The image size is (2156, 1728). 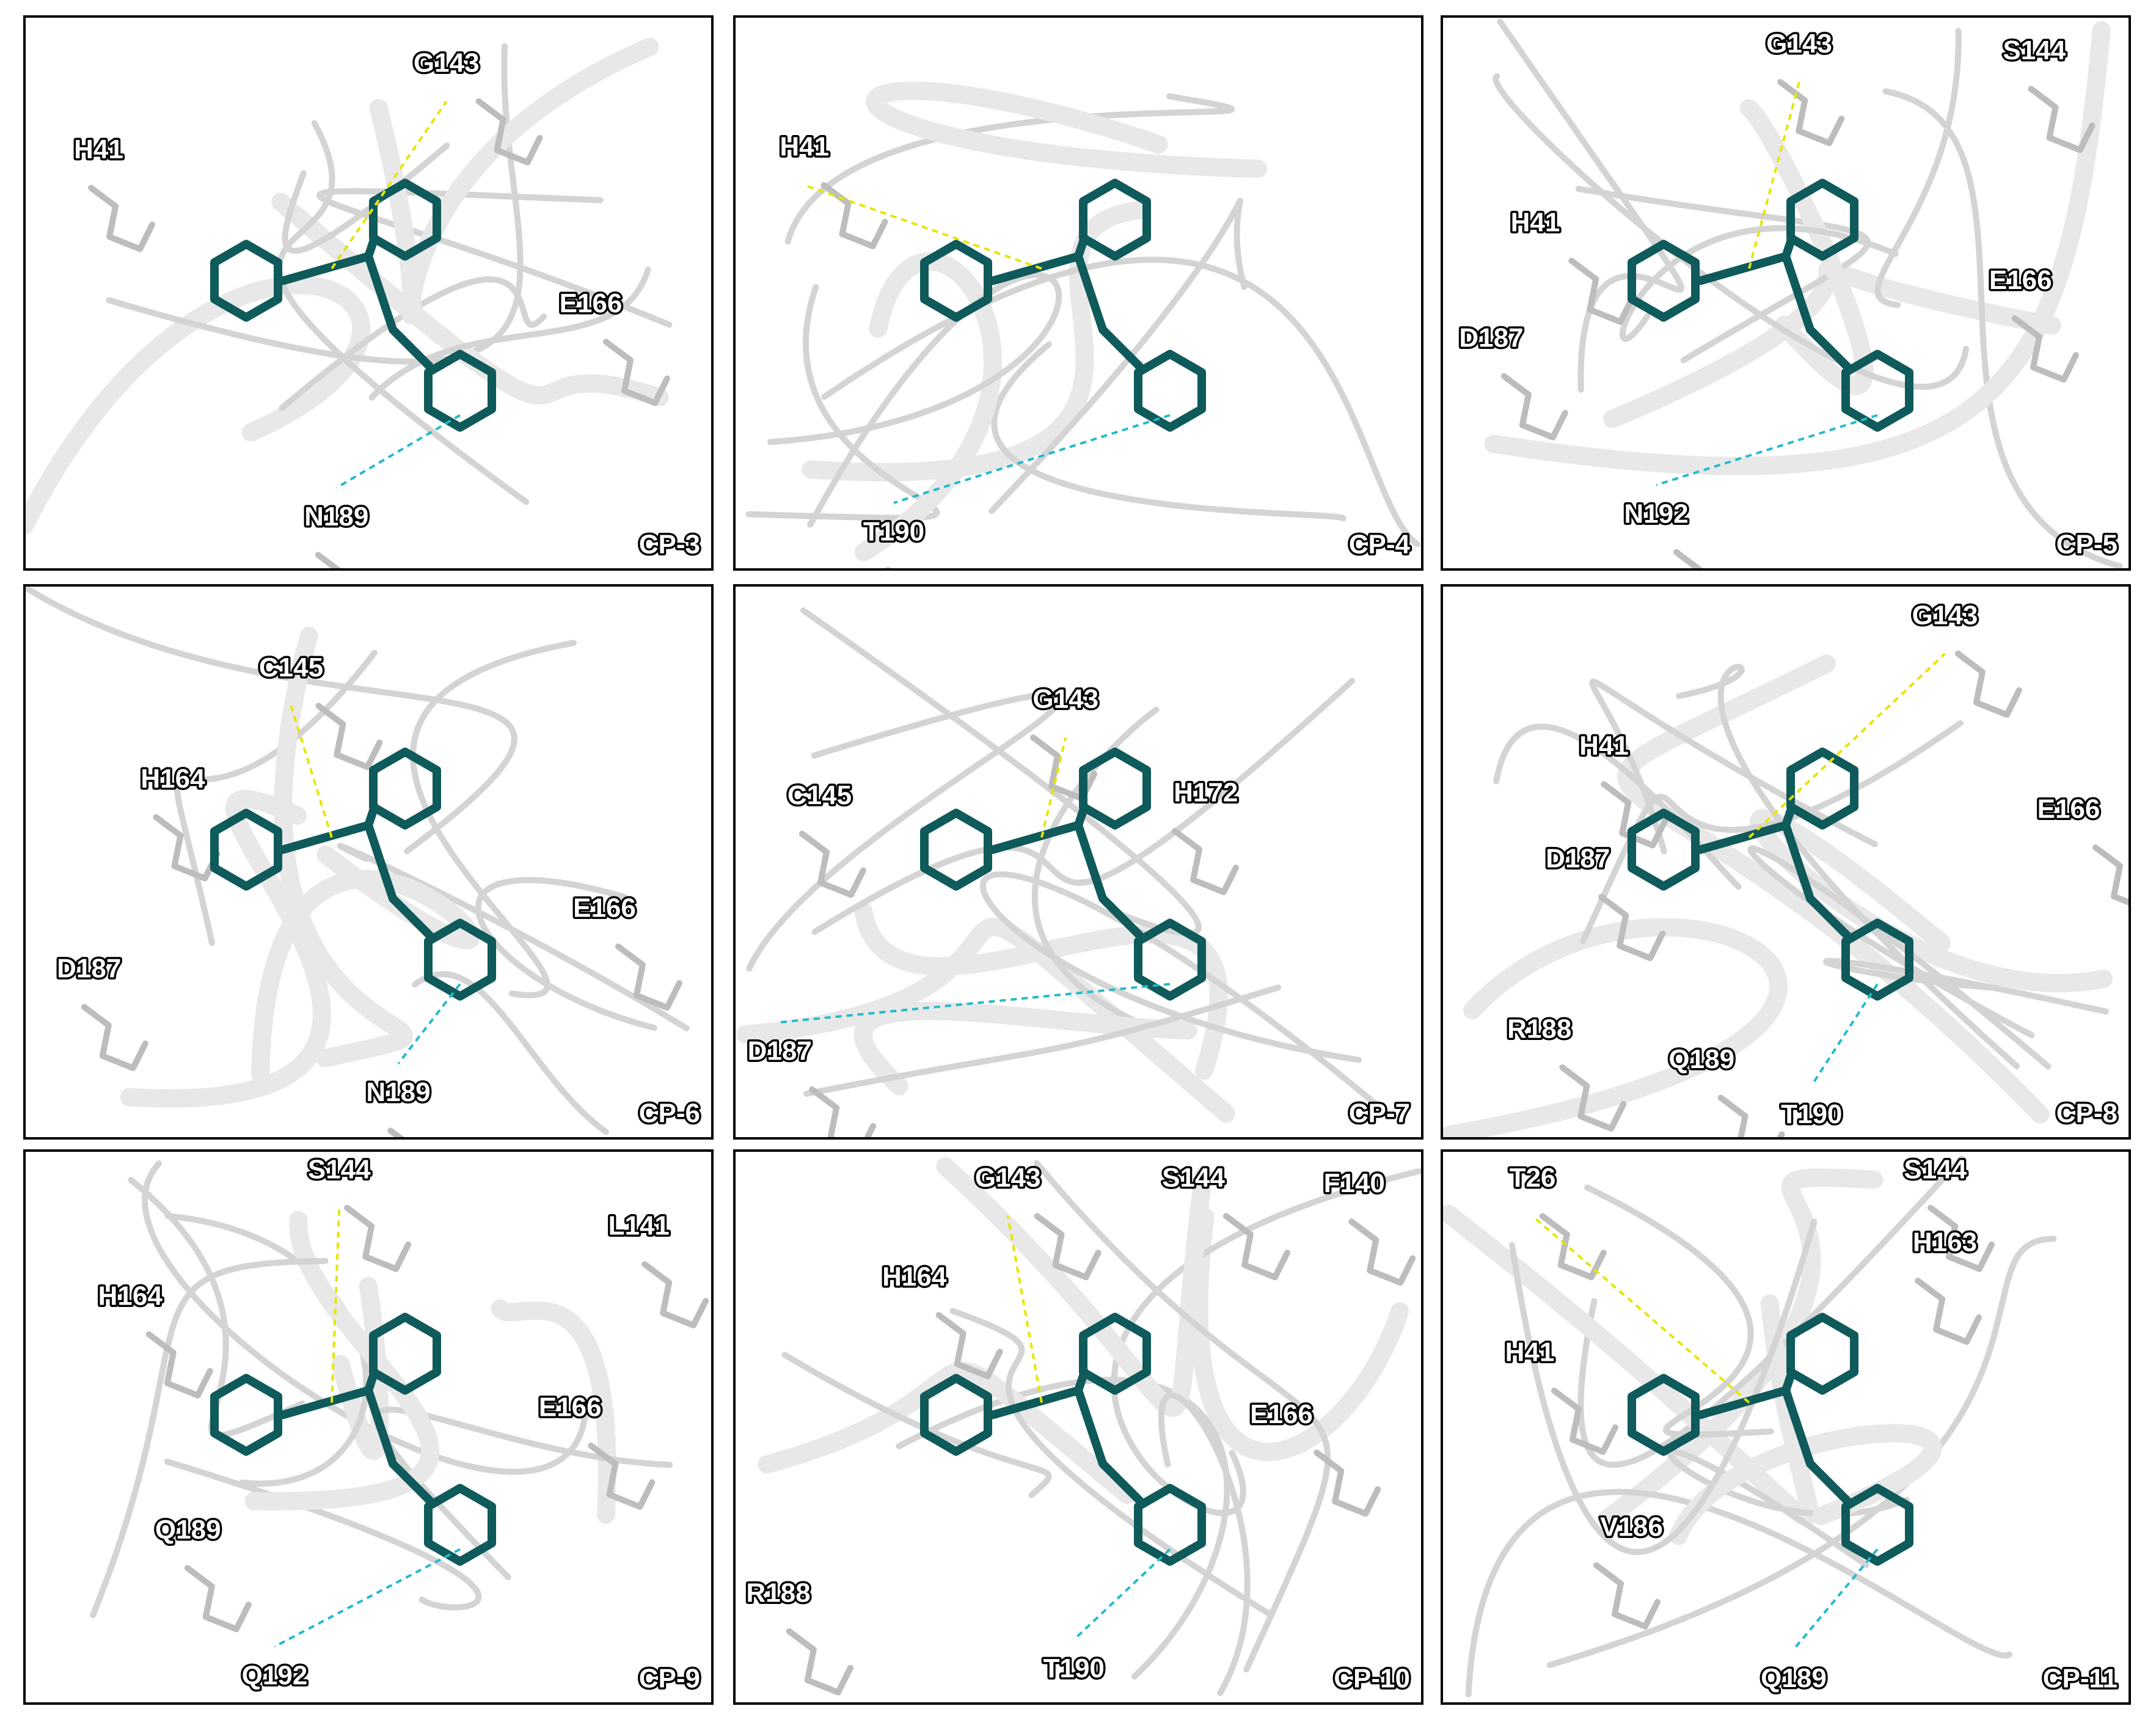 What do you see at coordinates (670, 545) in the screenshot?
I see `panel-label: CP-3` at bounding box center [670, 545].